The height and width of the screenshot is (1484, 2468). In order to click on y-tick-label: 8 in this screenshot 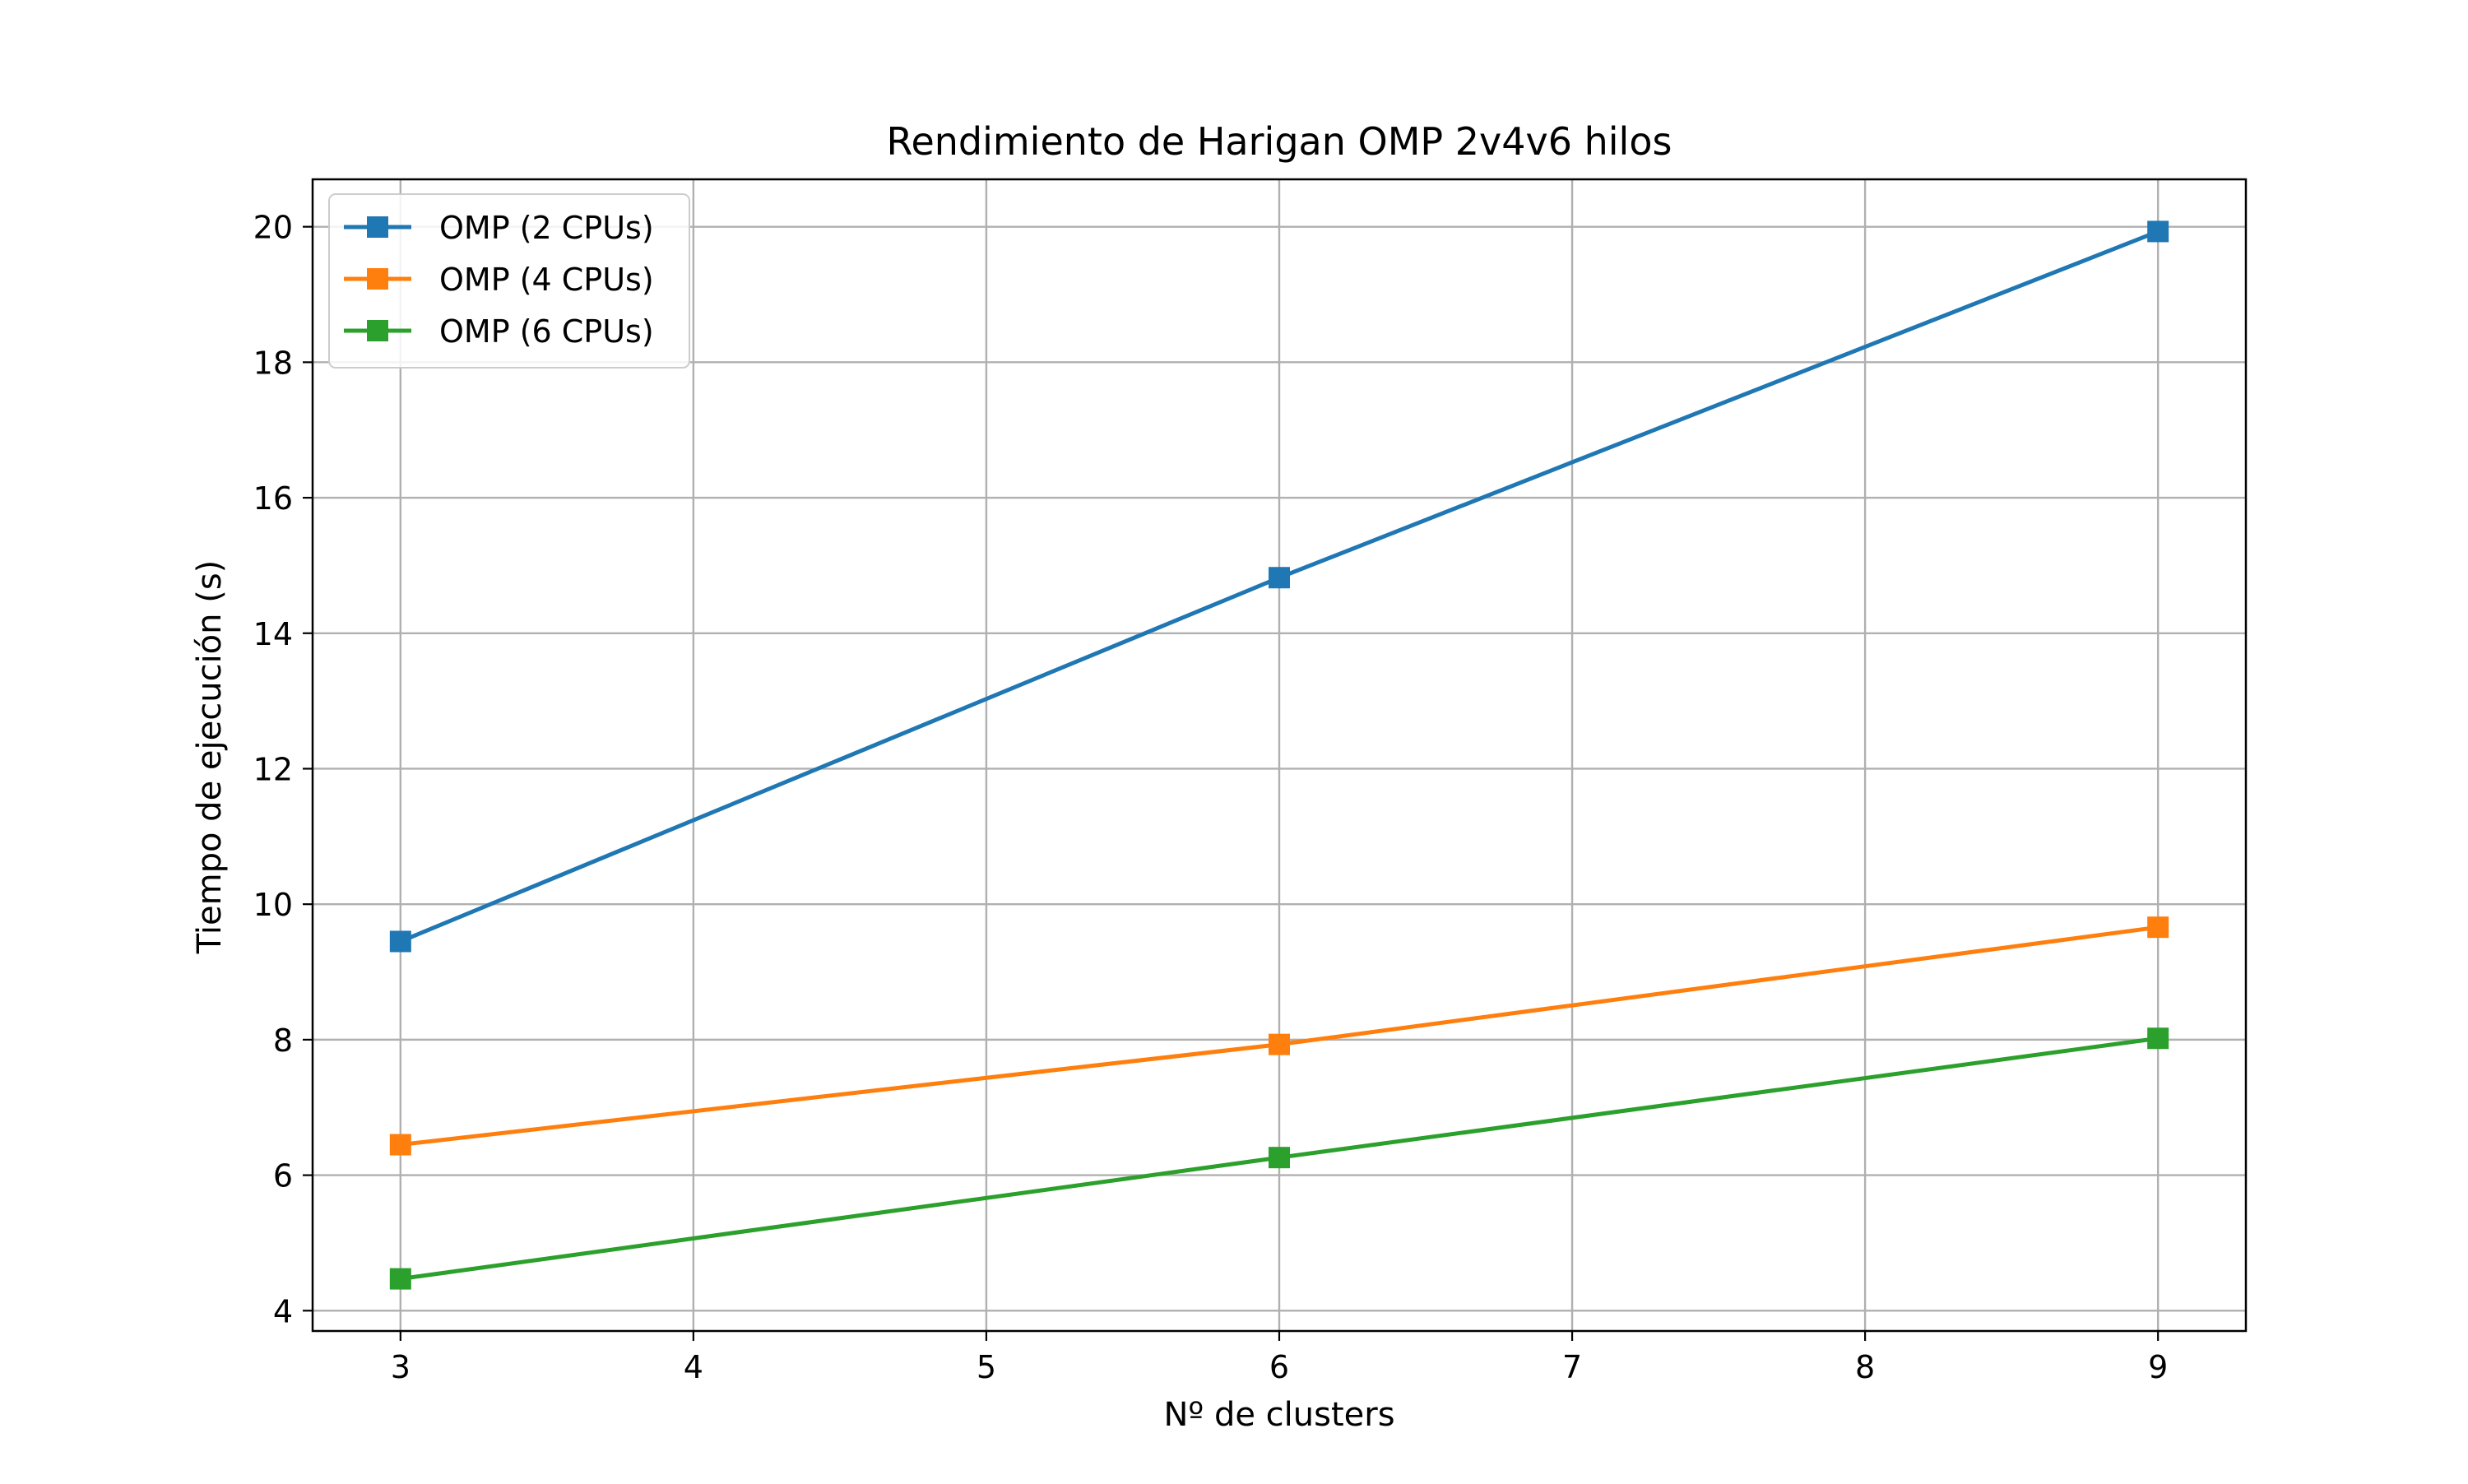, I will do `click(283, 1041)`.